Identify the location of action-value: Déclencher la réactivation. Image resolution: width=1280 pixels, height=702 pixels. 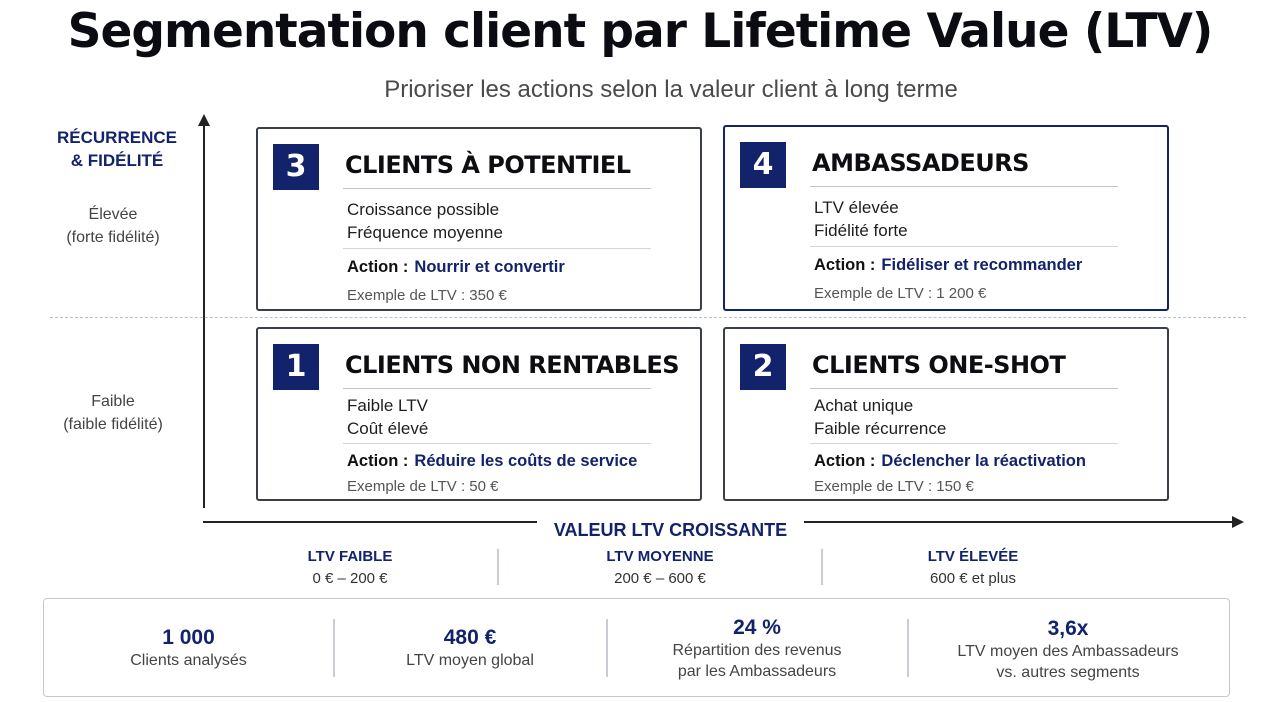
(983, 461).